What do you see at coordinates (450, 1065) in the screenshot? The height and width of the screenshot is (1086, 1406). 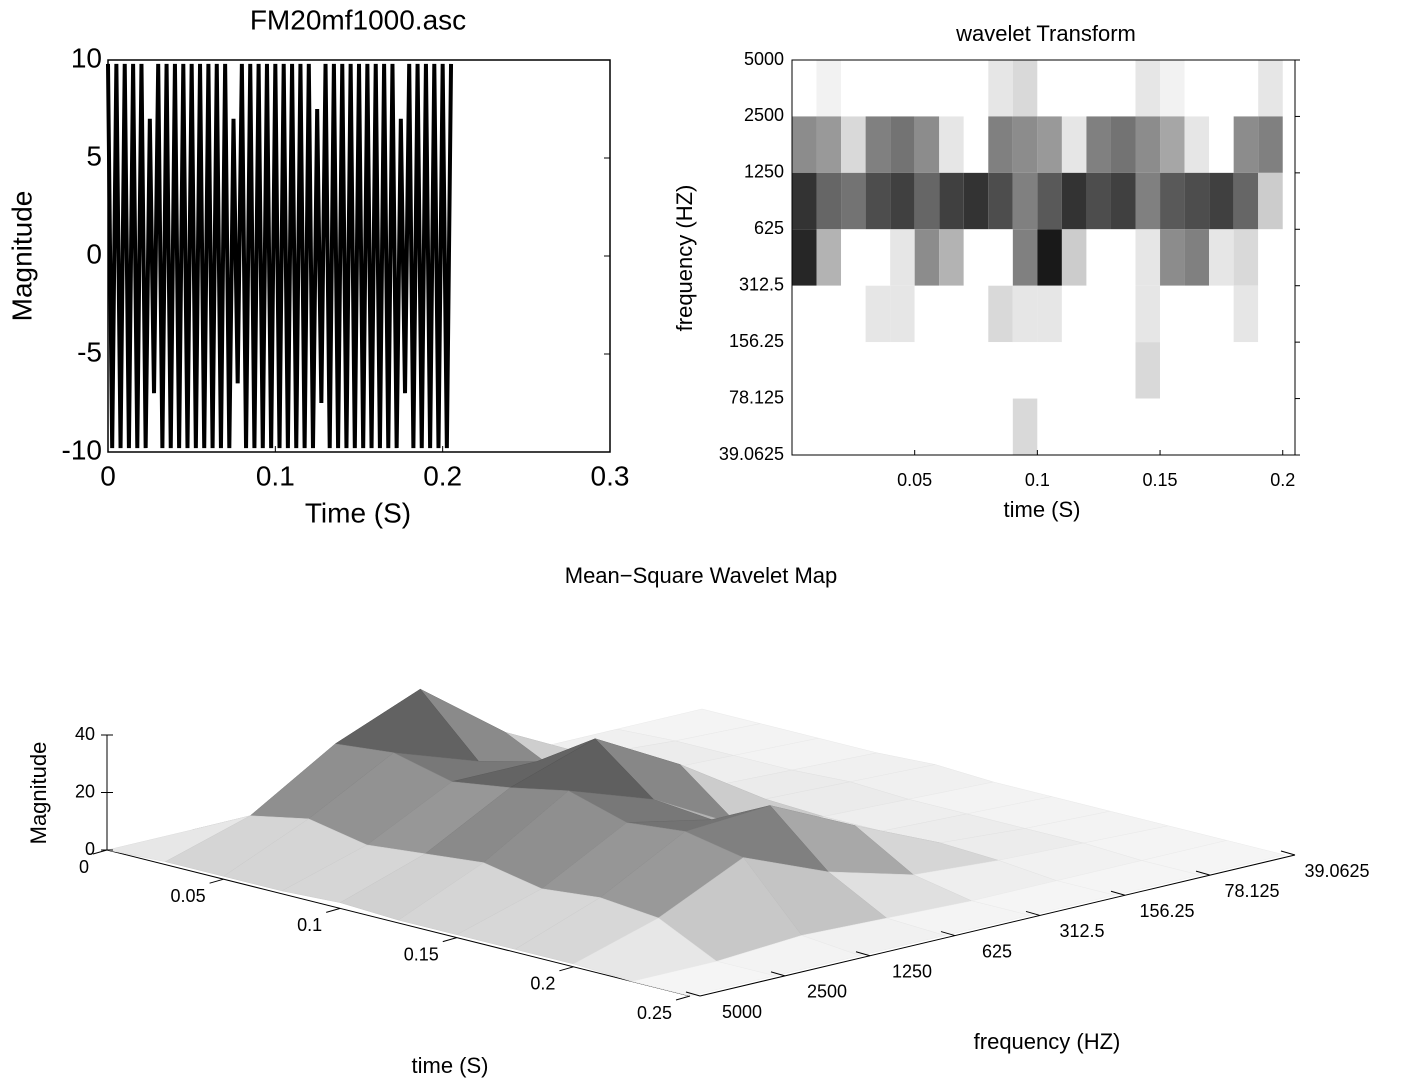 I see `x-axis-label: time (S)` at bounding box center [450, 1065].